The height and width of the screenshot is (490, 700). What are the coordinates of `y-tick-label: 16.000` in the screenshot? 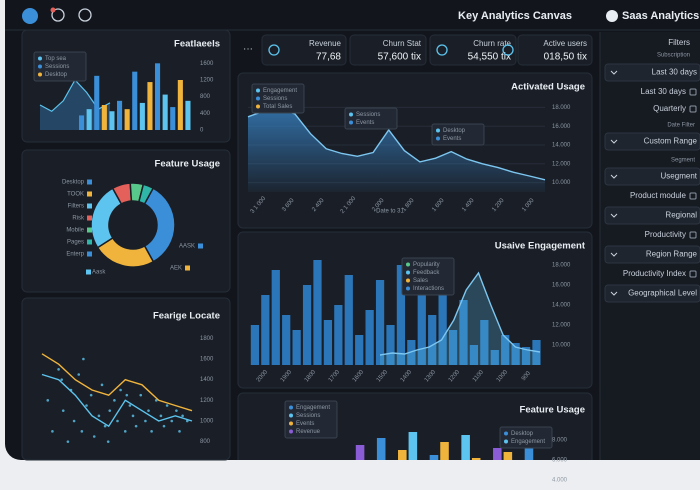 It's located at (561, 286).